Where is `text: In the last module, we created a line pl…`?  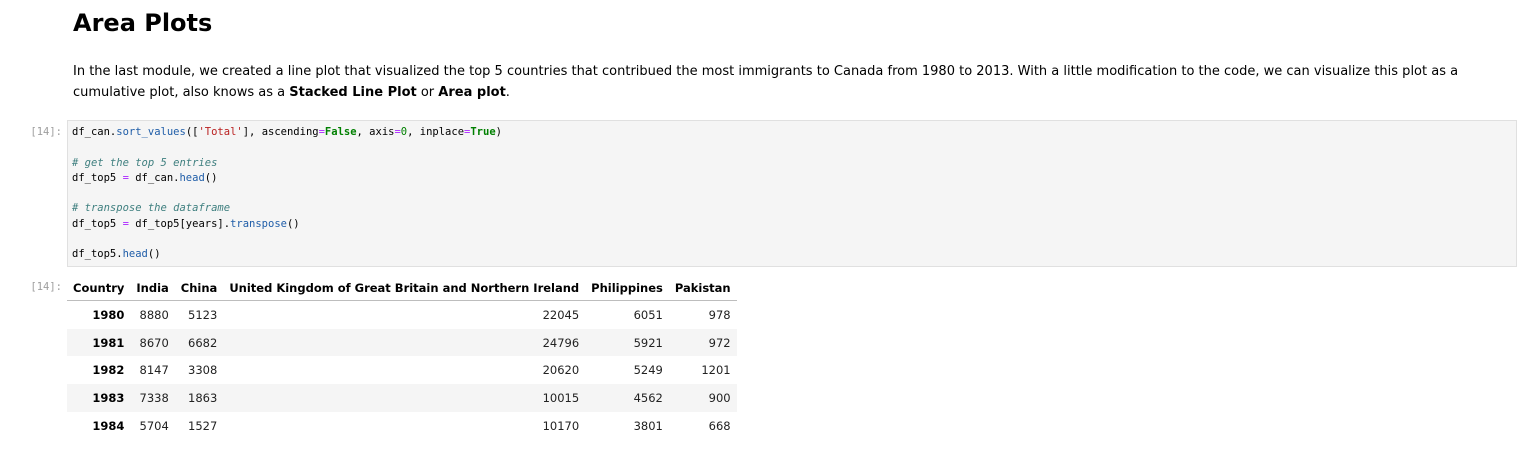 text: In the last module, we created a line pl… is located at coordinates (766, 82).